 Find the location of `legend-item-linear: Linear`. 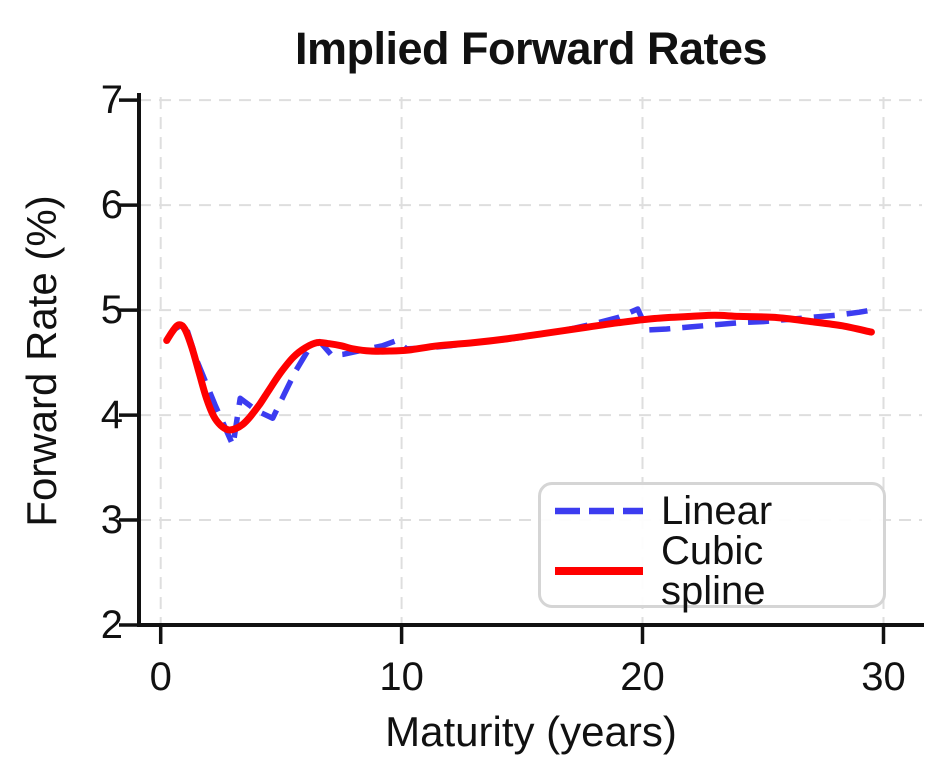

legend-item-linear: Linear is located at coordinates (712, 511).